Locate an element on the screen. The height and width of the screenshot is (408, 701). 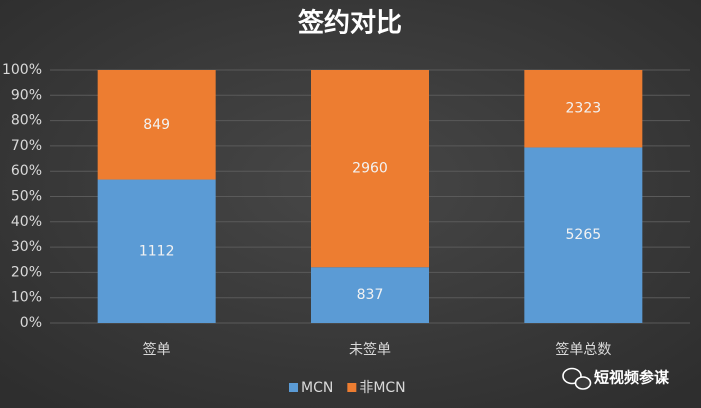
y-tick-label: 20% is located at coordinates (26, 272).